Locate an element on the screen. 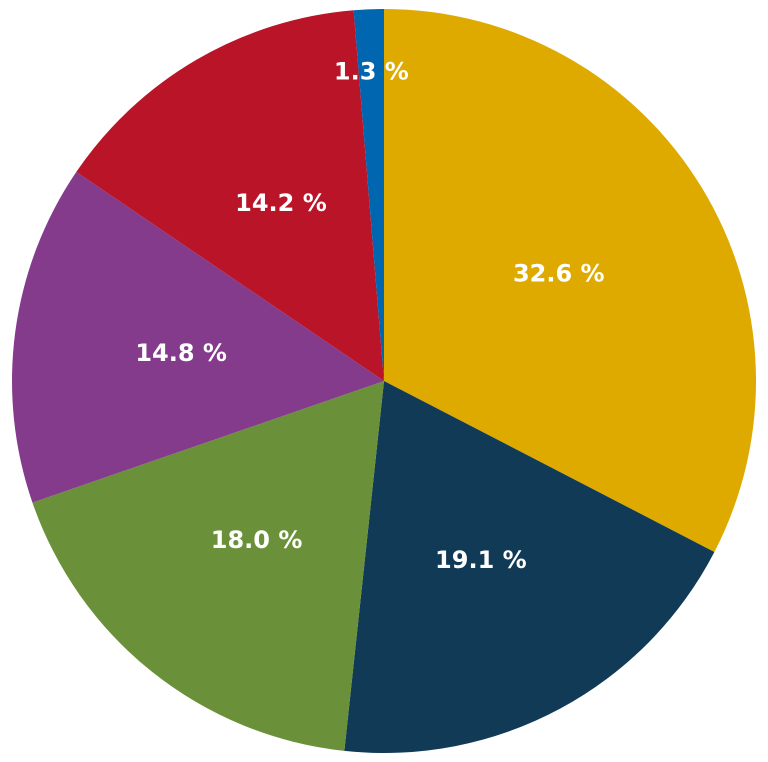  value-label: 18.0 % is located at coordinates (257, 540).